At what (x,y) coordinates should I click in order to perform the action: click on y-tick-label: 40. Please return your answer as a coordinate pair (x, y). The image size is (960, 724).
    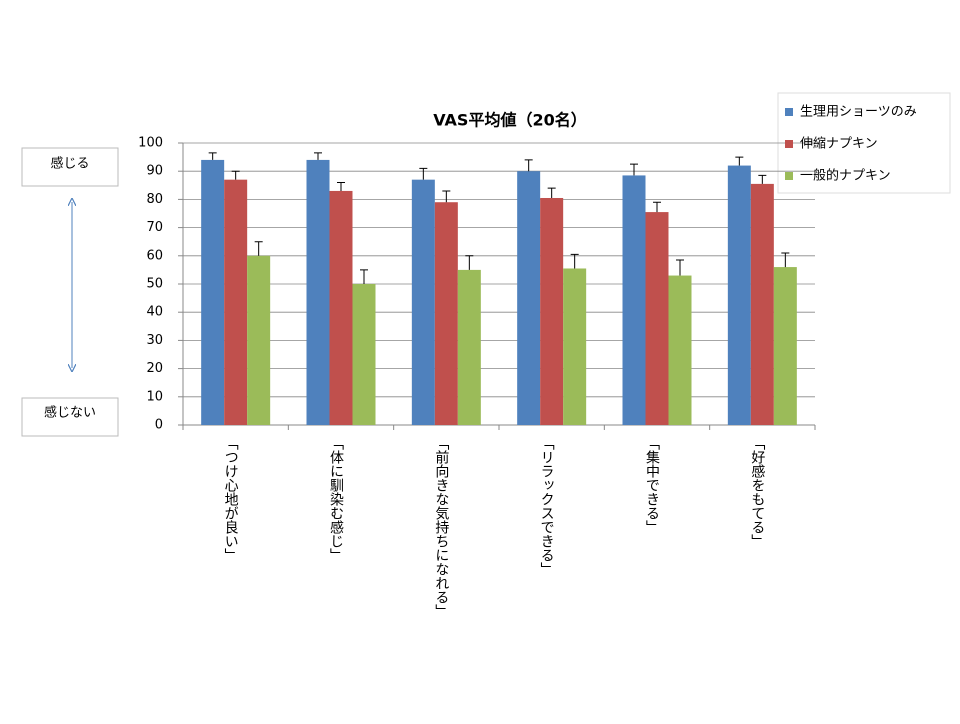
    Looking at the image, I should click on (154, 312).